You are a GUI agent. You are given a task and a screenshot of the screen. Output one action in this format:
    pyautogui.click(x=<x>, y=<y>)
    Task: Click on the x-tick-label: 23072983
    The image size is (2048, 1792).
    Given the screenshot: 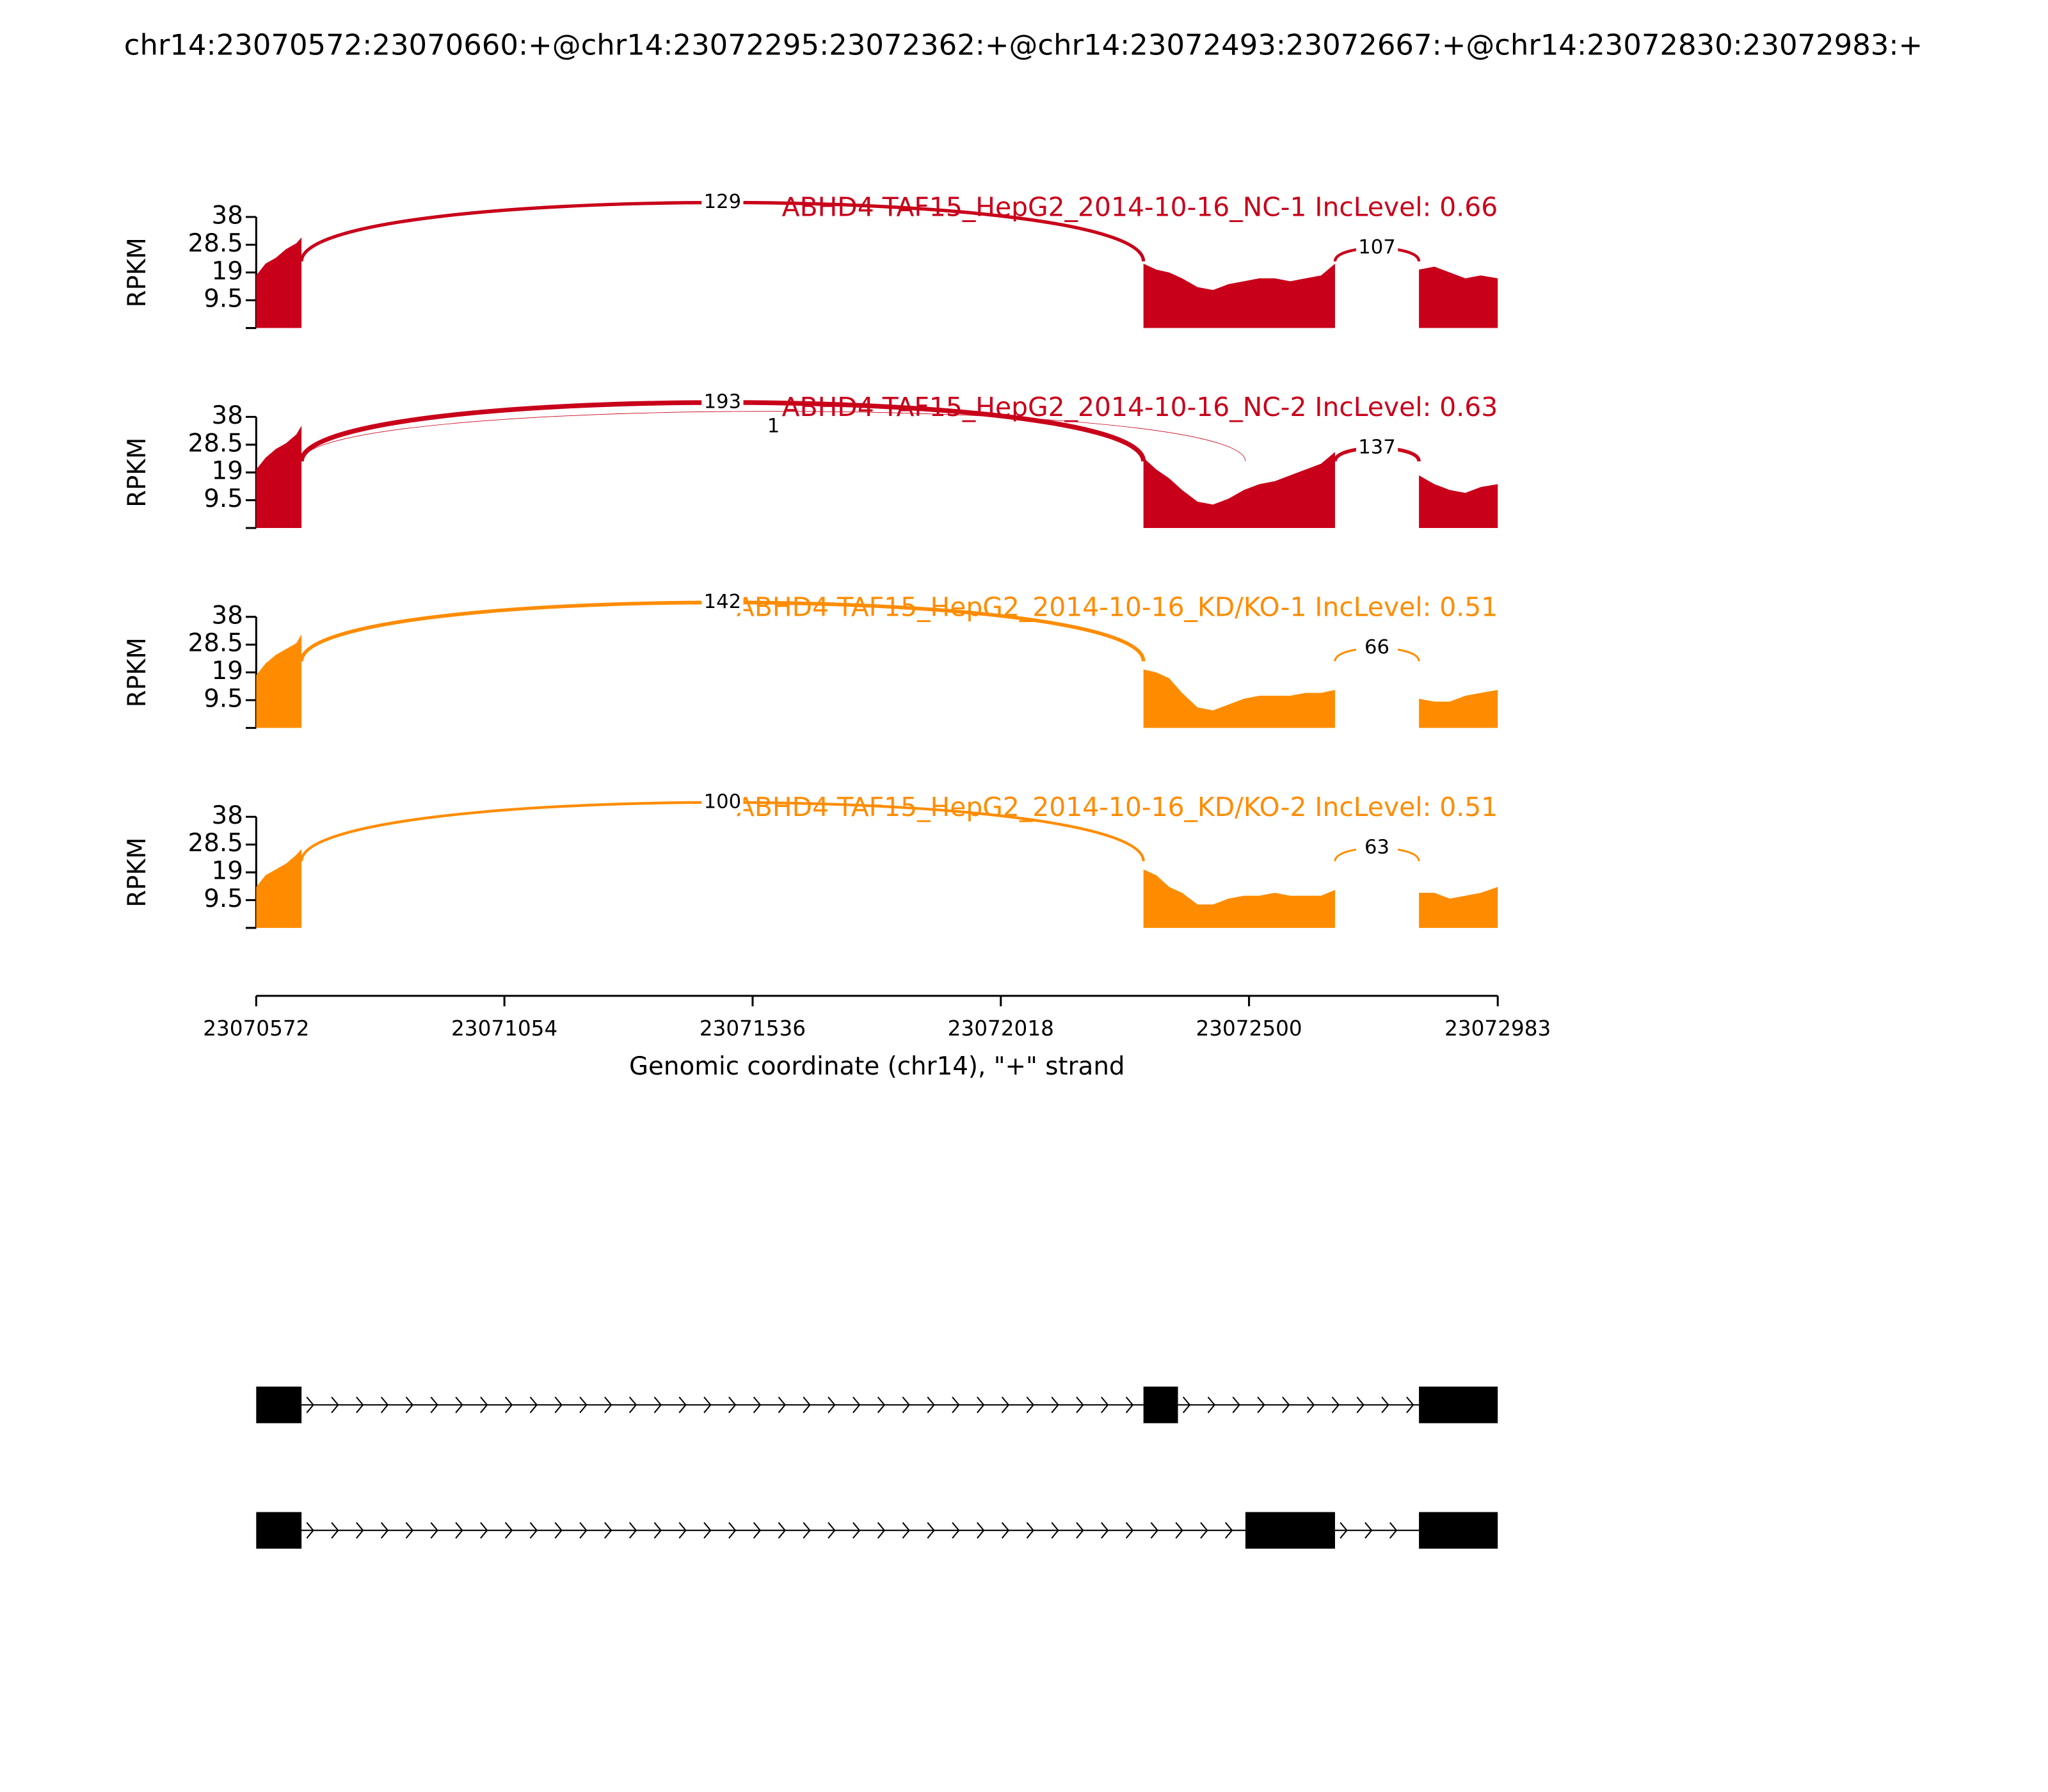 What is the action you would take?
    pyautogui.click(x=1497, y=1028)
    